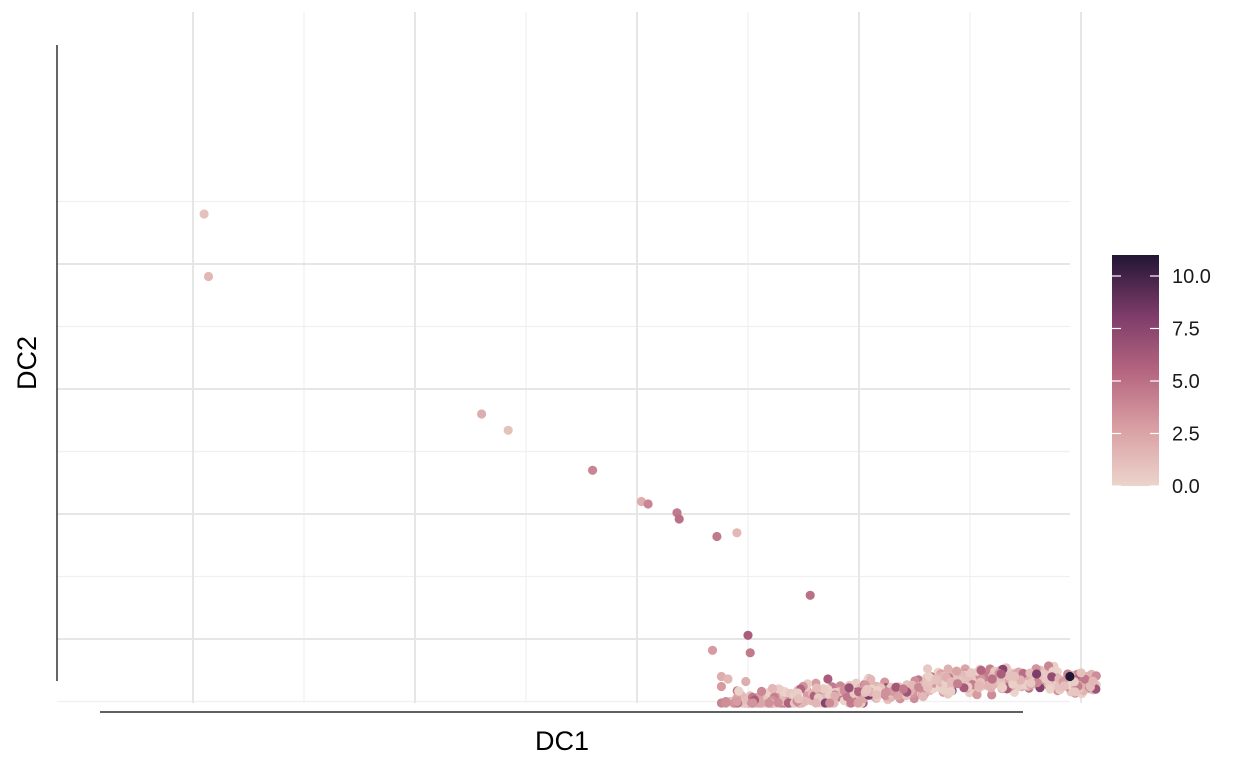 The height and width of the screenshot is (768, 1248). What do you see at coordinates (1186, 487) in the screenshot?
I see `colorbar-label-0: 0.0` at bounding box center [1186, 487].